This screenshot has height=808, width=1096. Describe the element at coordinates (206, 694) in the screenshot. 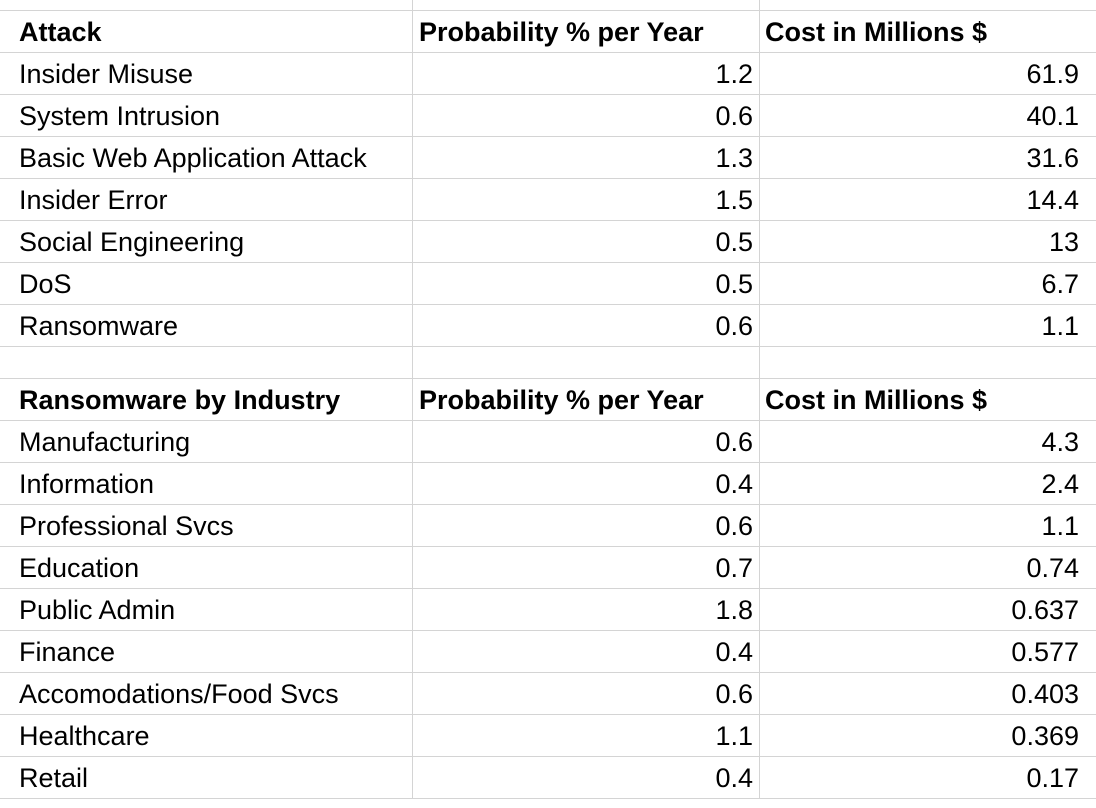

I see `cell-industry-name: Accomodations/Food Svcs` at that location.